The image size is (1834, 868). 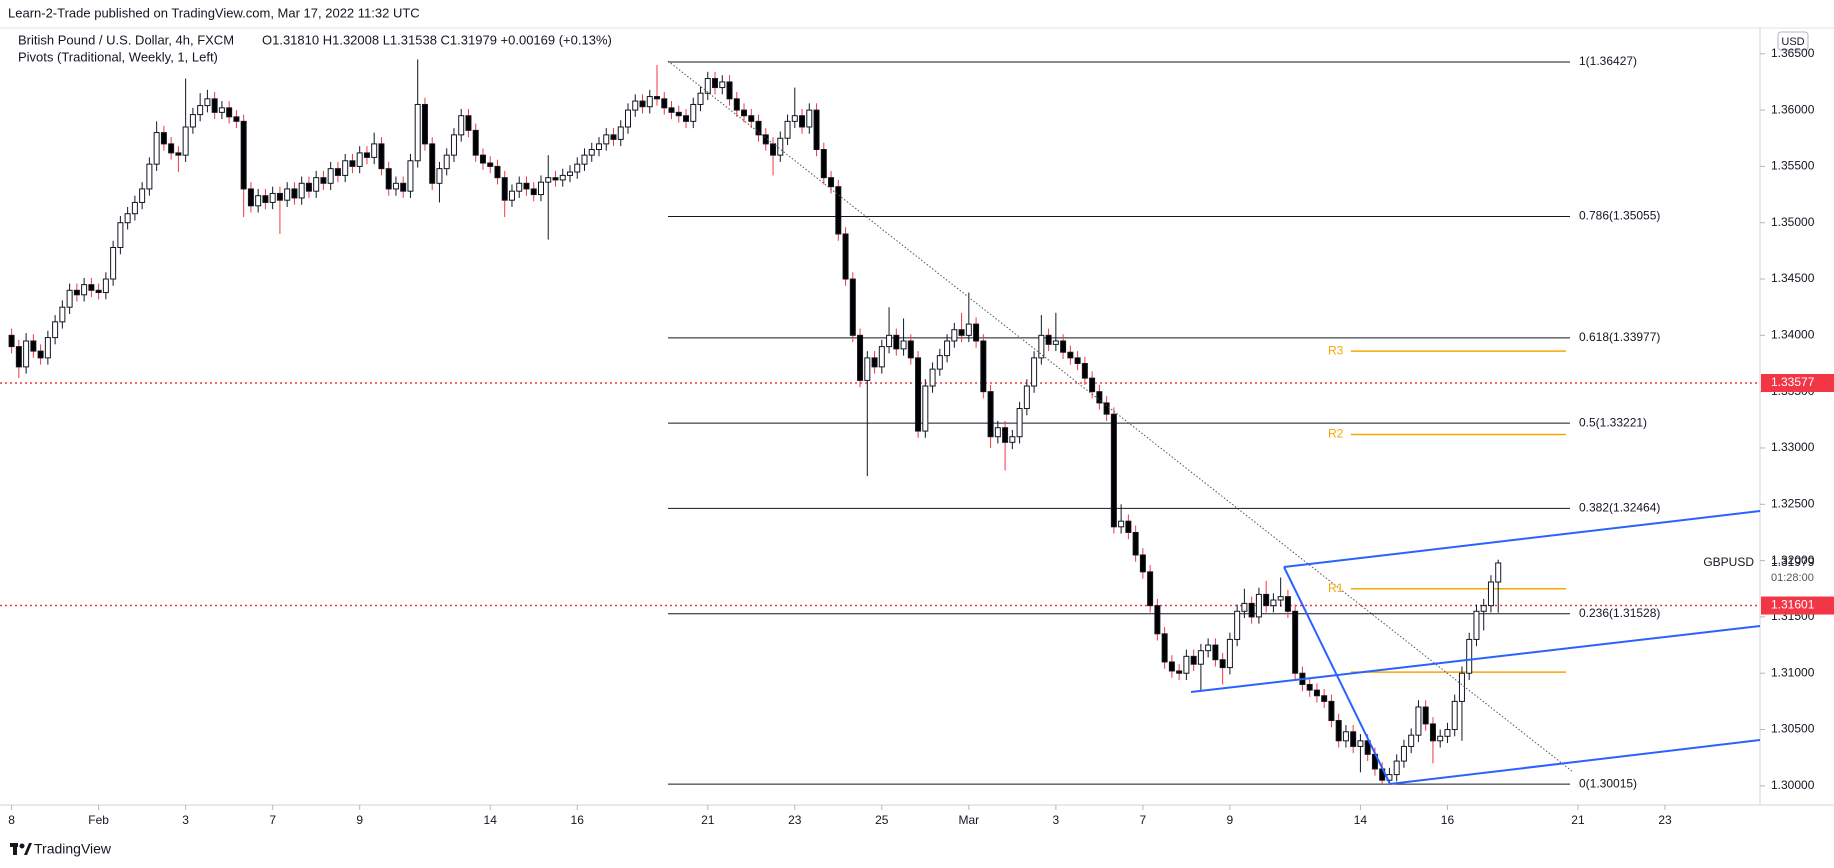 What do you see at coordinates (578, 820) in the screenshot?
I see `x-tick-label: 16` at bounding box center [578, 820].